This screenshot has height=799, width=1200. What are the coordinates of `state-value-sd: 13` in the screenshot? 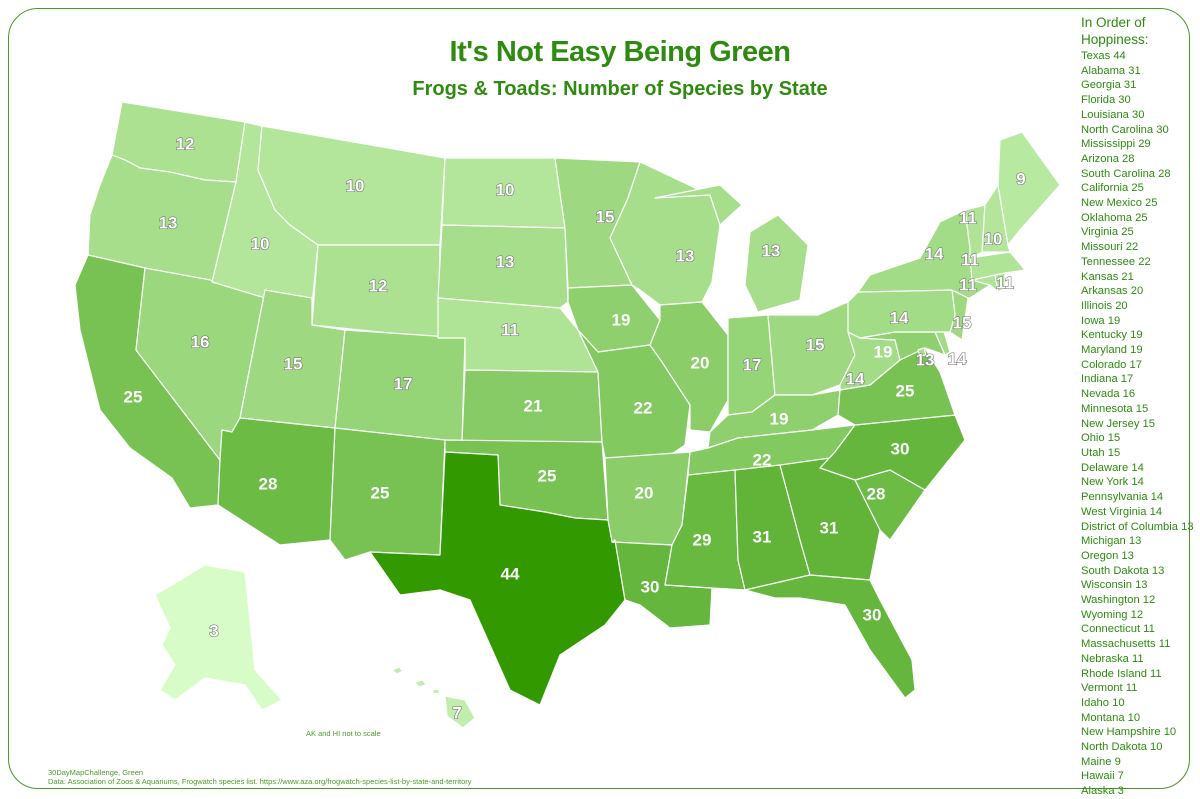 It's located at (505, 261).